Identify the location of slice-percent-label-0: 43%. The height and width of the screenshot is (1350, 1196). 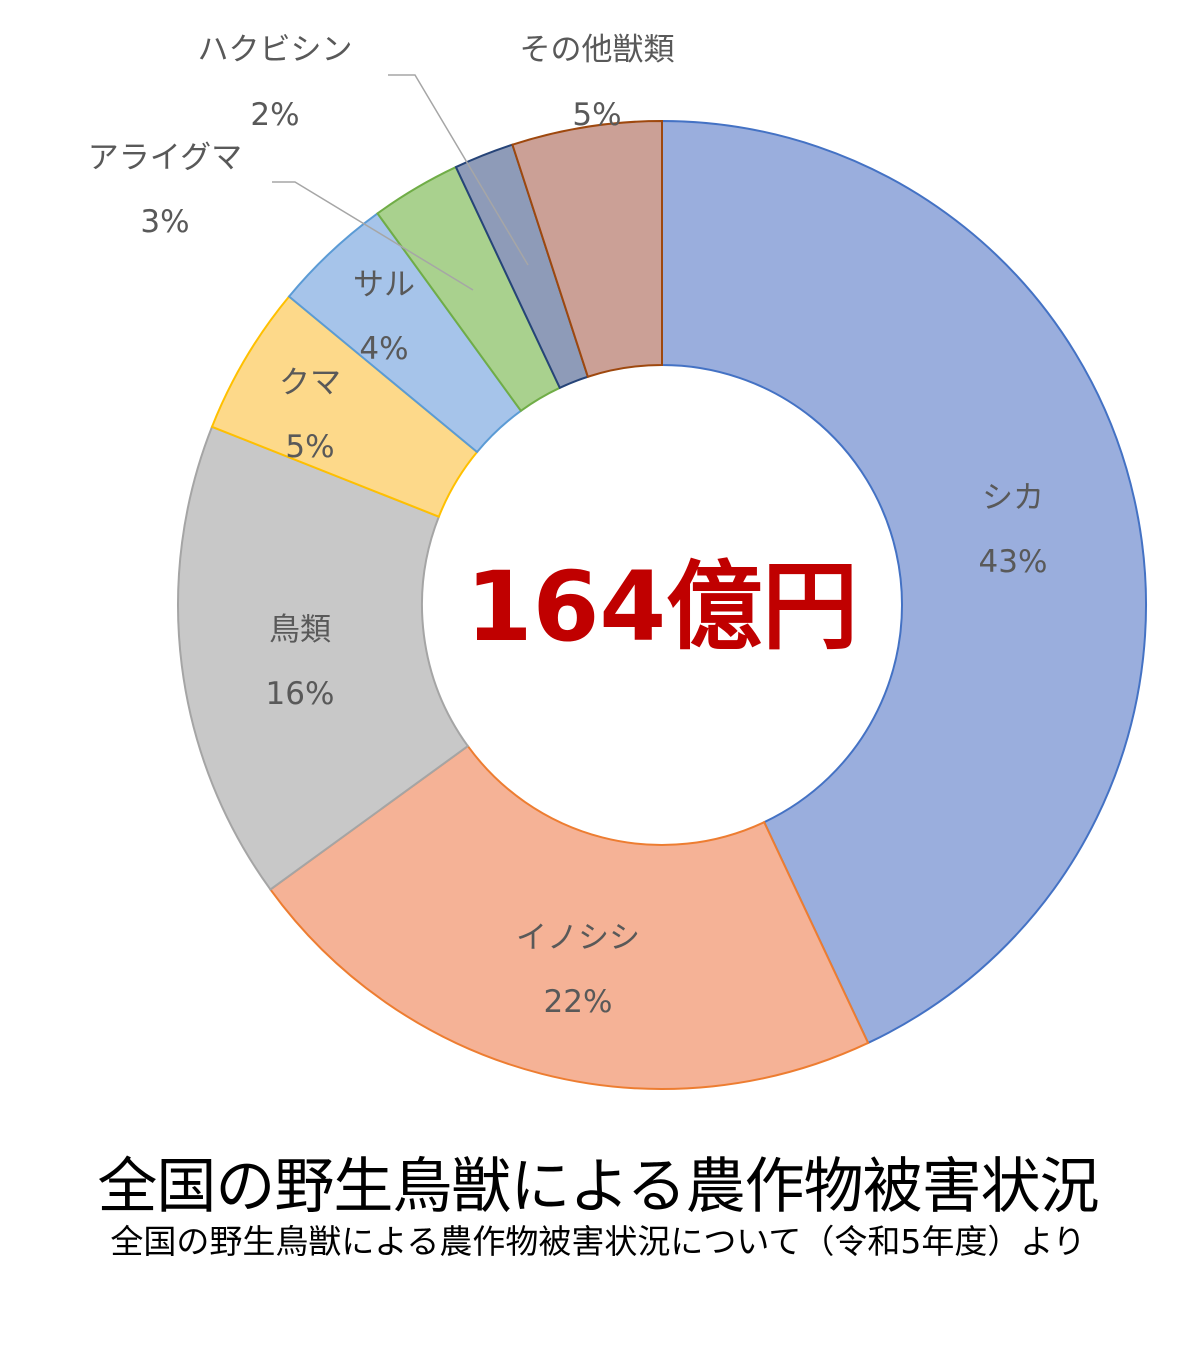
(1013, 562).